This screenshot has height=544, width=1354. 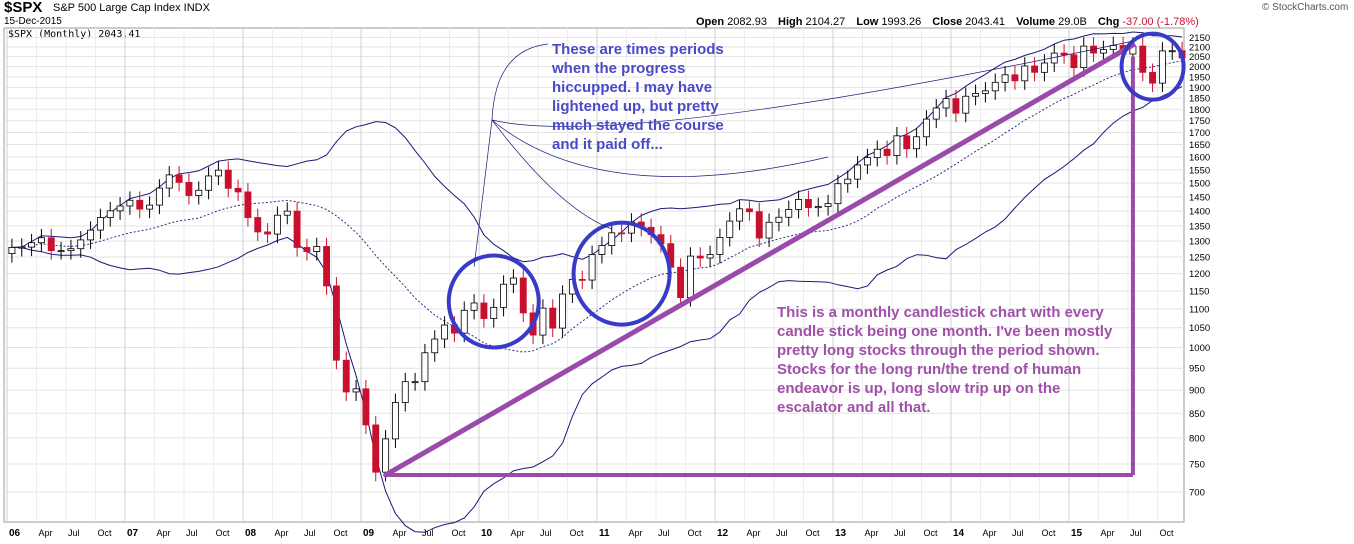 What do you see at coordinates (1199, 99) in the screenshot?
I see `y-tick-label: 1850` at bounding box center [1199, 99].